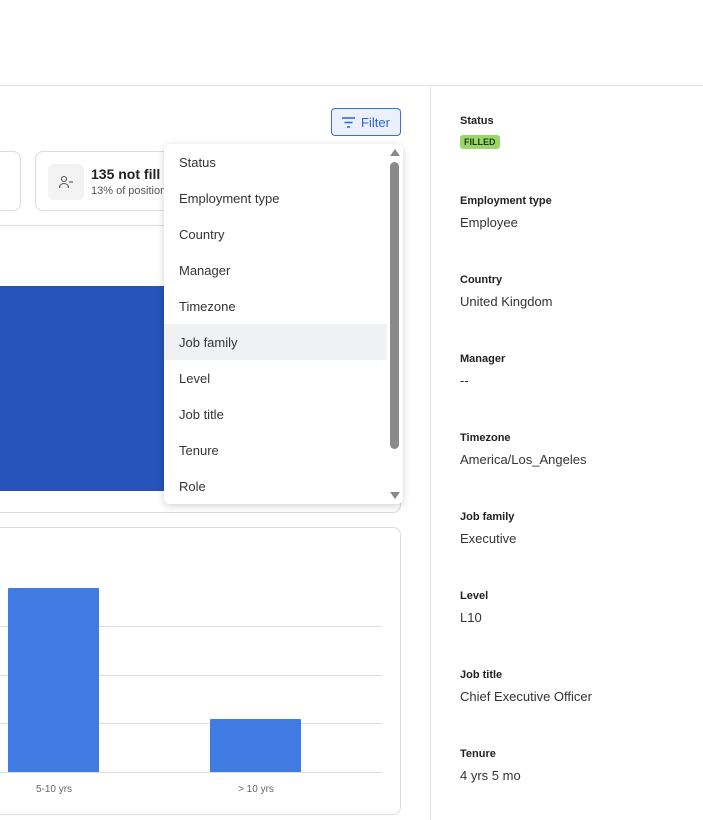 This screenshot has width=703, height=820. I want to click on scroll-thumb, so click(394, 305).